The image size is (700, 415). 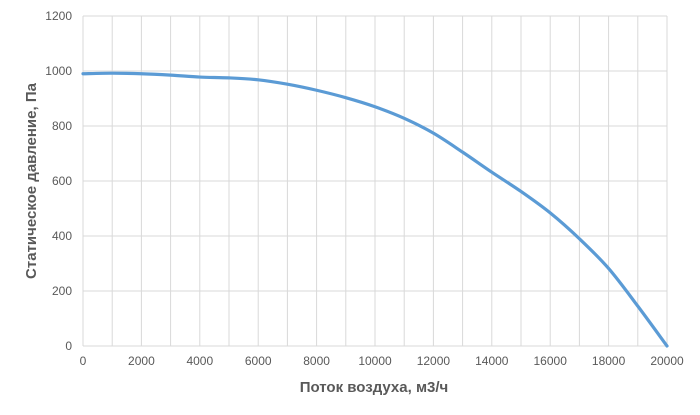 I want to click on y-tick-label: 600, so click(x=62, y=181).